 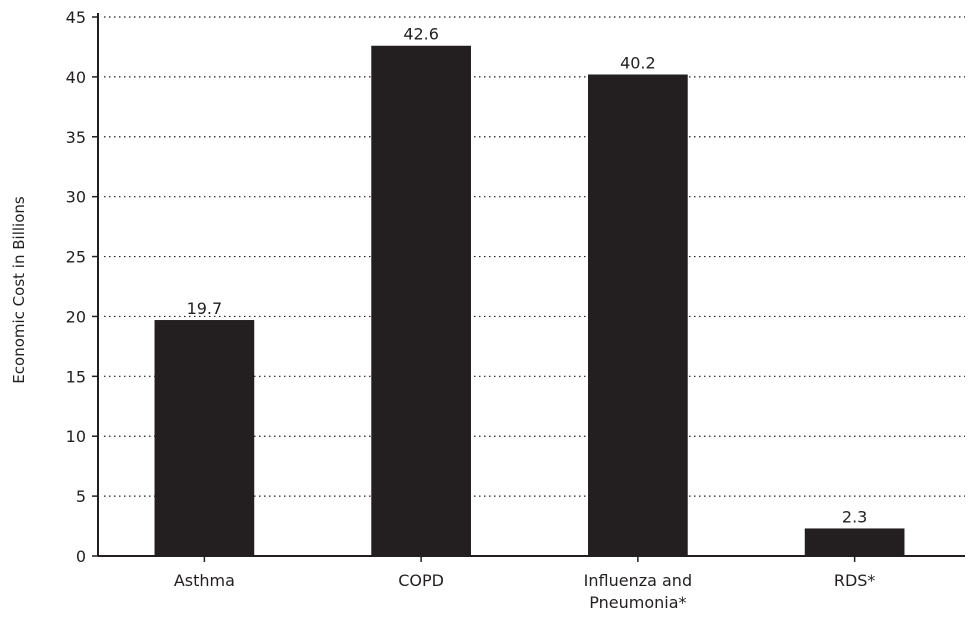 What do you see at coordinates (637, 602) in the screenshot?
I see `x-category-label: Pneumonia*` at bounding box center [637, 602].